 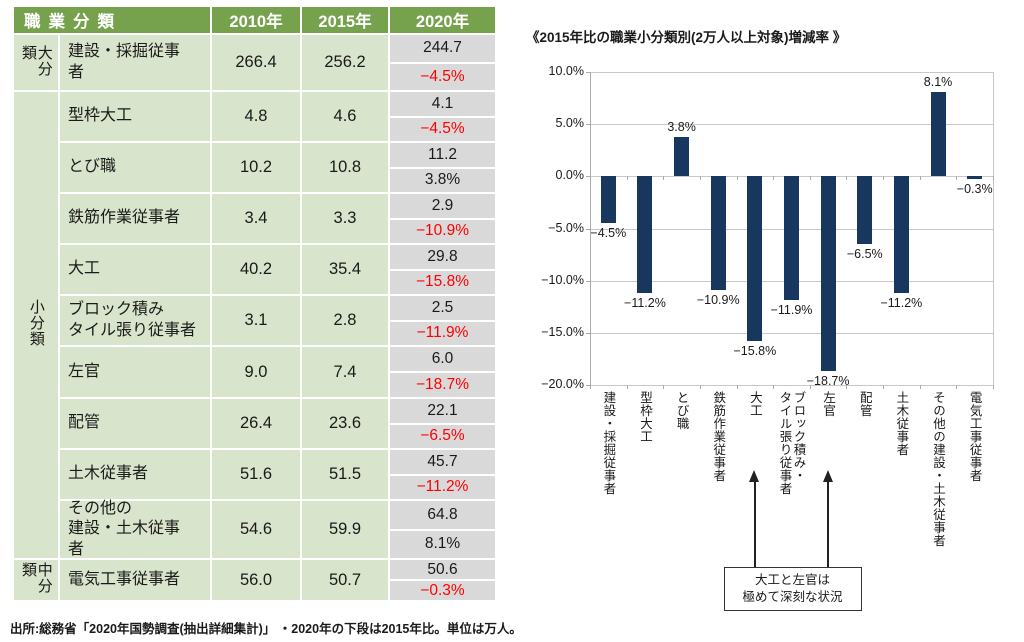 I want to click on value-2015-cell: 50.7, so click(x=345, y=580).